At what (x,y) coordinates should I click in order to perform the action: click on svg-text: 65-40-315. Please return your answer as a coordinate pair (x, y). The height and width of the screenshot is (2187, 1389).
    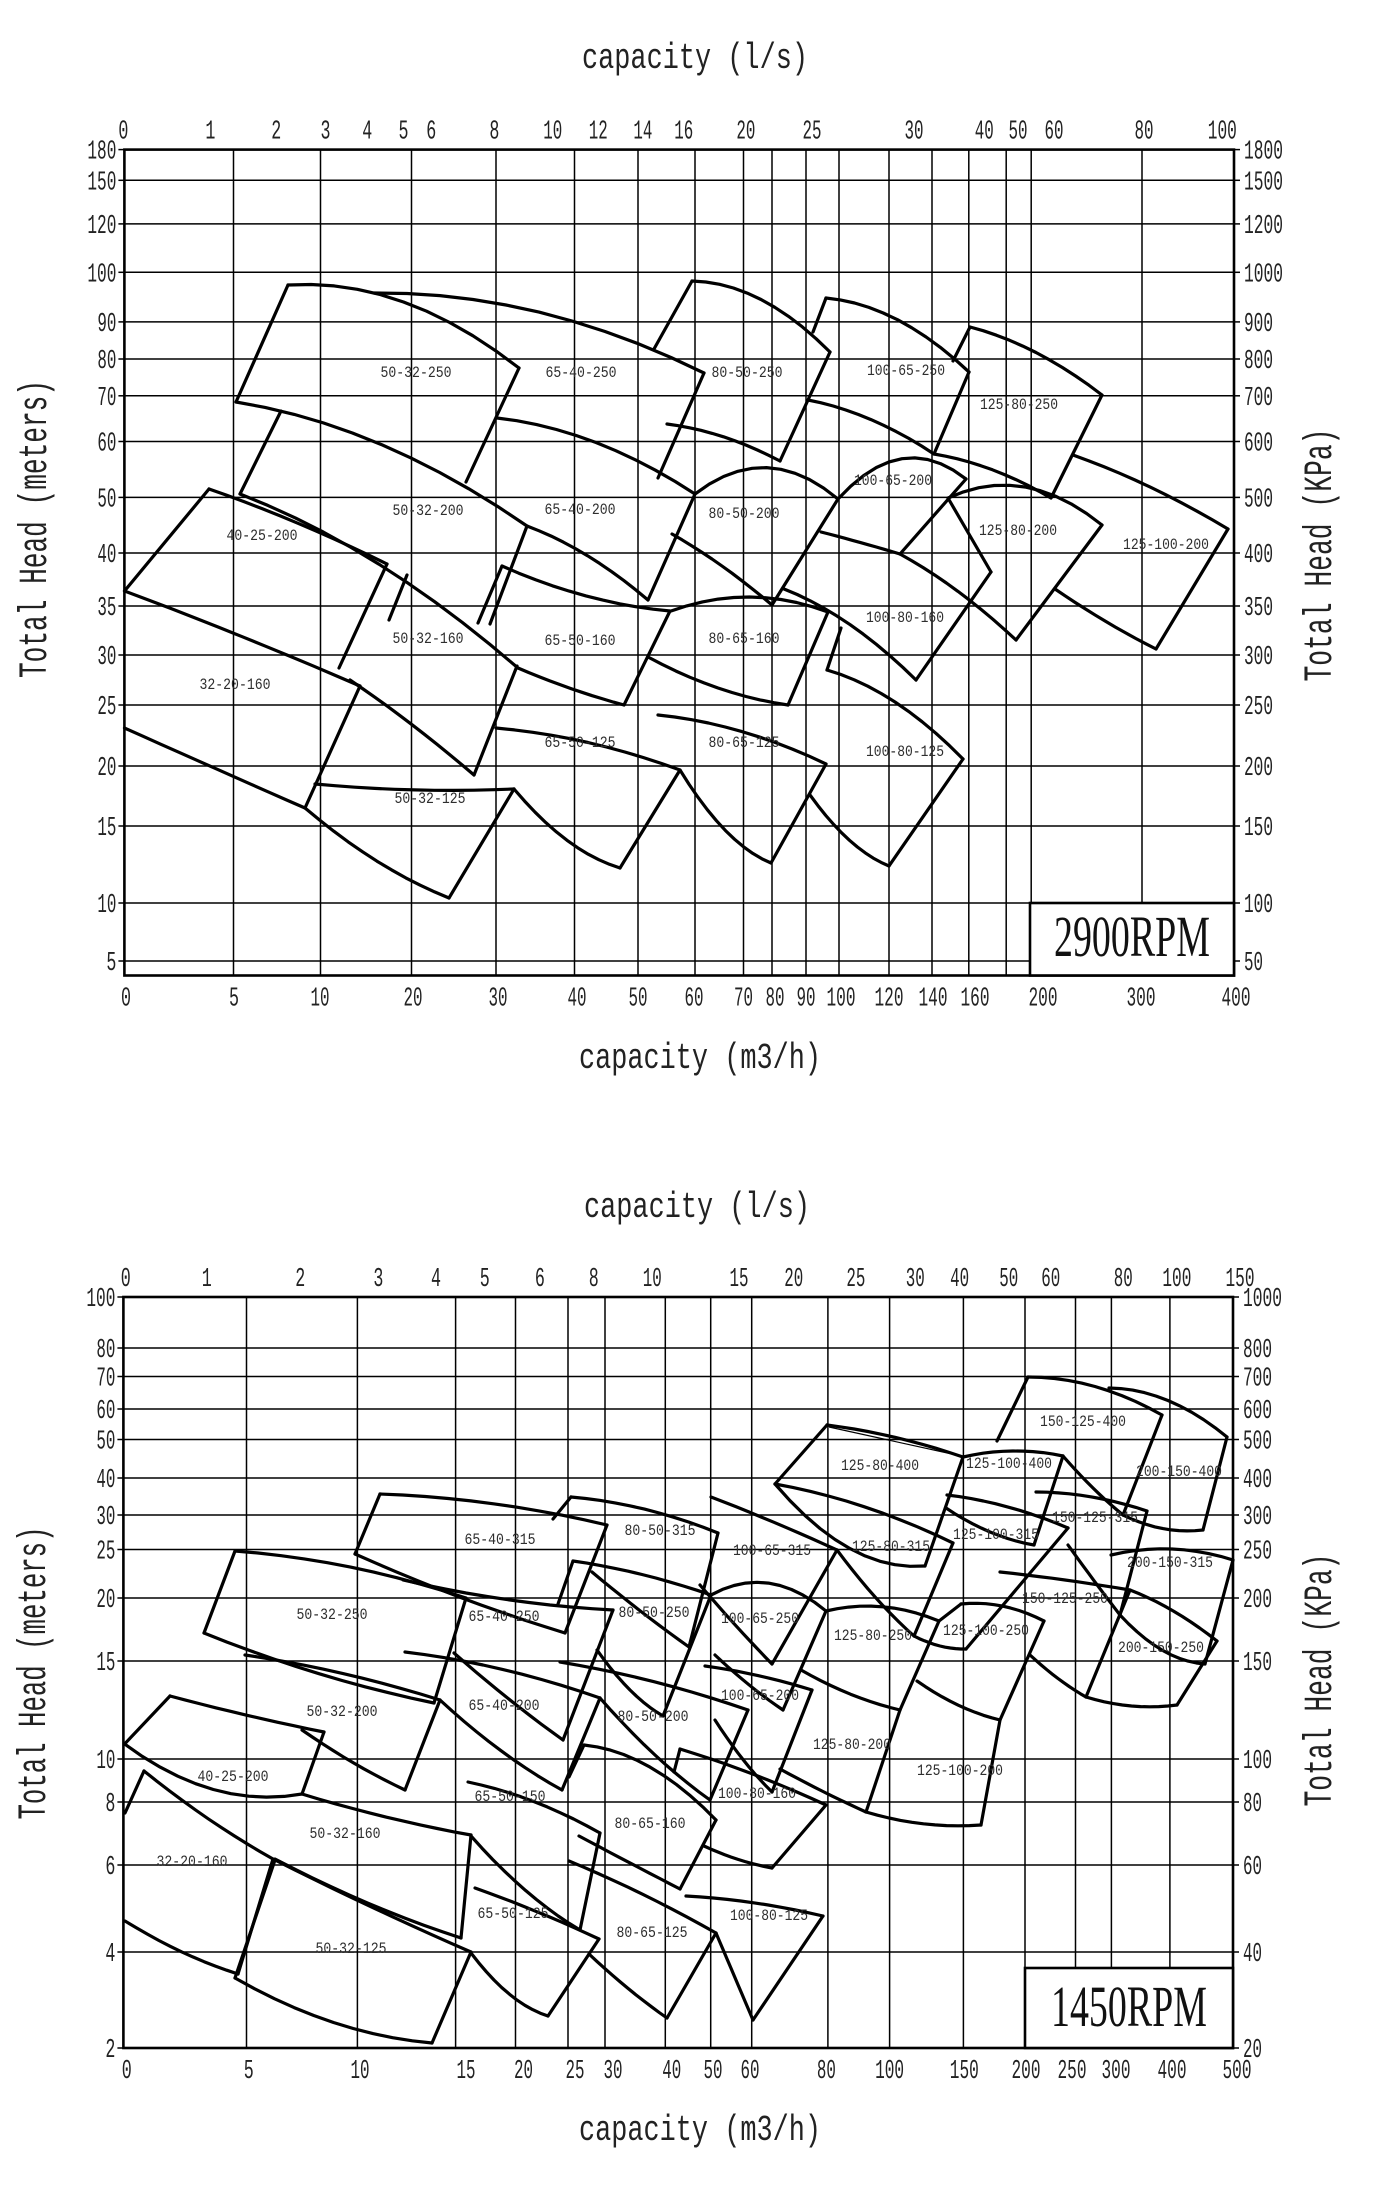
    Looking at the image, I should click on (500, 1540).